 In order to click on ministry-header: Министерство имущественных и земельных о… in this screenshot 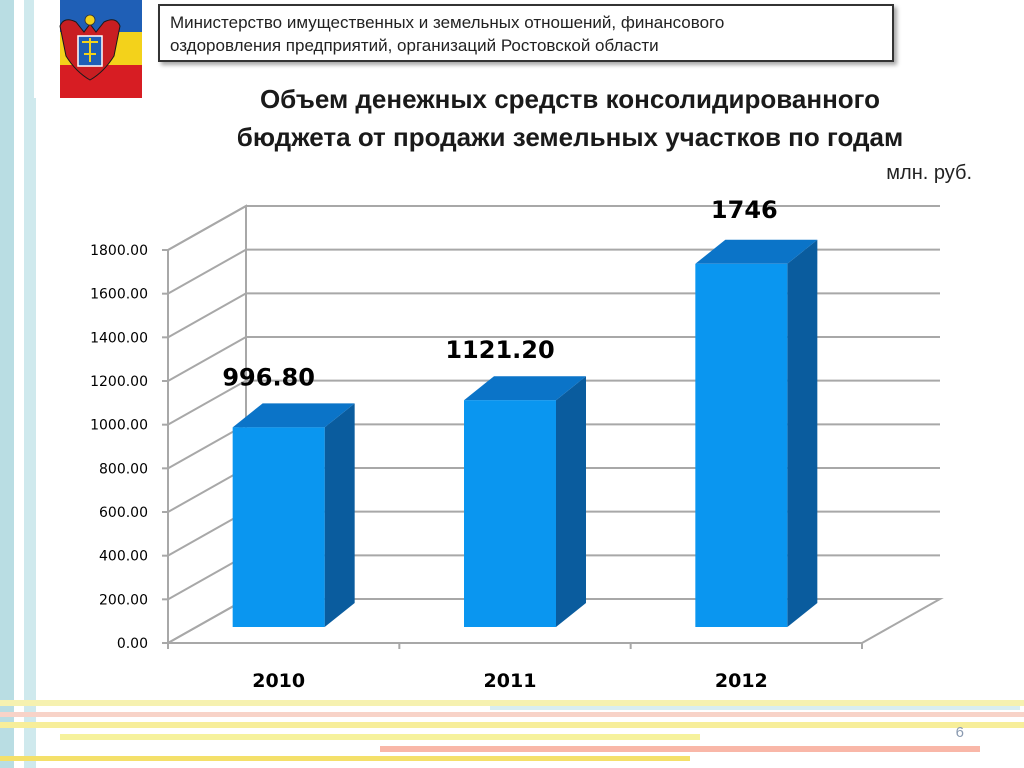, I will do `click(526, 33)`.